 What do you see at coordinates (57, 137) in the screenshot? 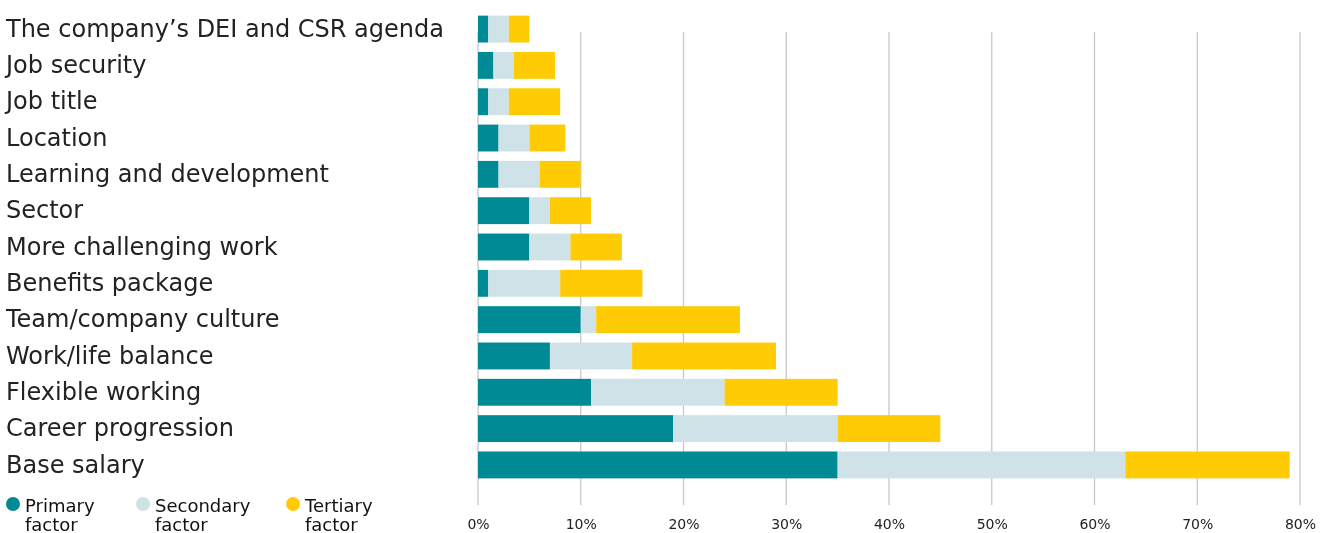
I see `y-tick-label: Location` at bounding box center [57, 137].